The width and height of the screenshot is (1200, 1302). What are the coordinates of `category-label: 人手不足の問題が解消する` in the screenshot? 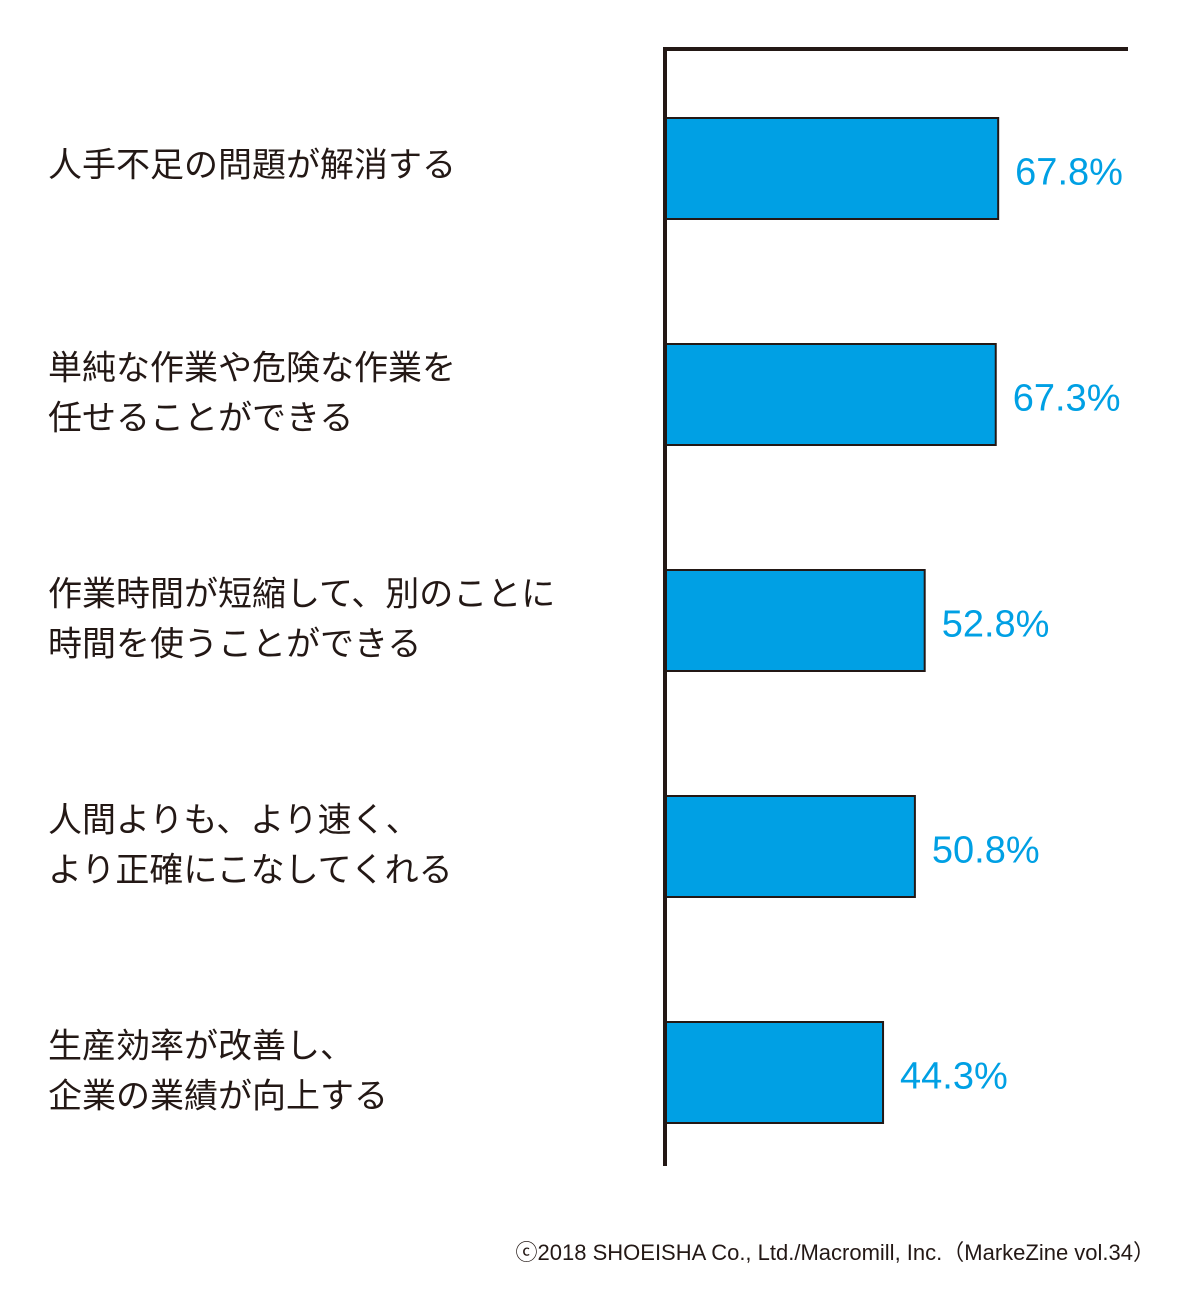 It's located at (252, 166).